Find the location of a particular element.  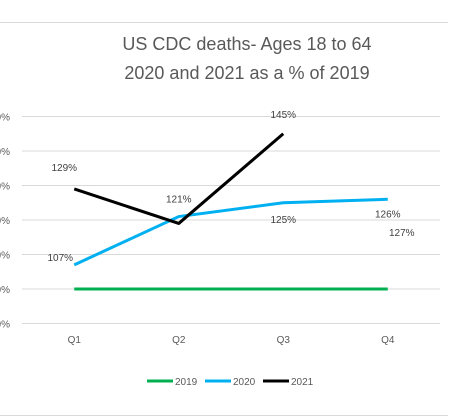

data-label: 126% is located at coordinates (388, 214).